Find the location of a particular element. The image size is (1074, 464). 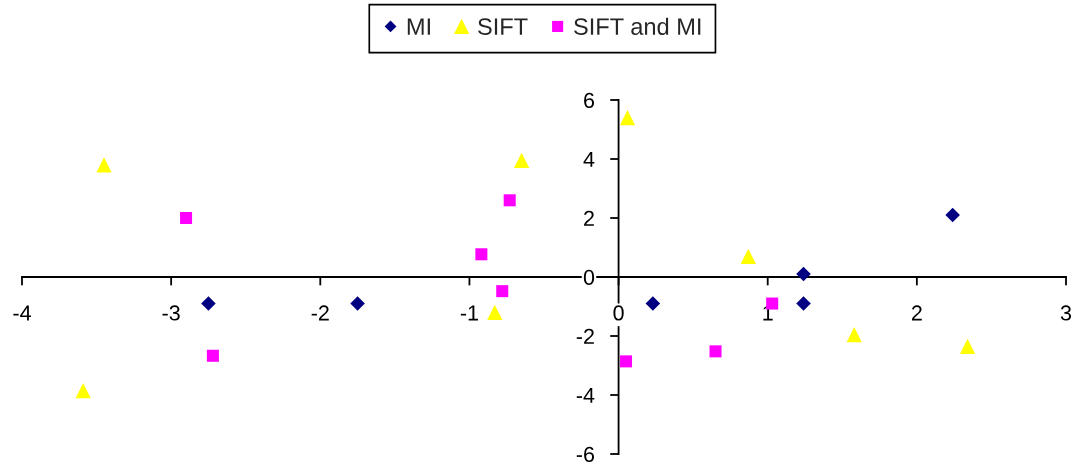

y-tick-label: 4 is located at coordinates (589, 159).